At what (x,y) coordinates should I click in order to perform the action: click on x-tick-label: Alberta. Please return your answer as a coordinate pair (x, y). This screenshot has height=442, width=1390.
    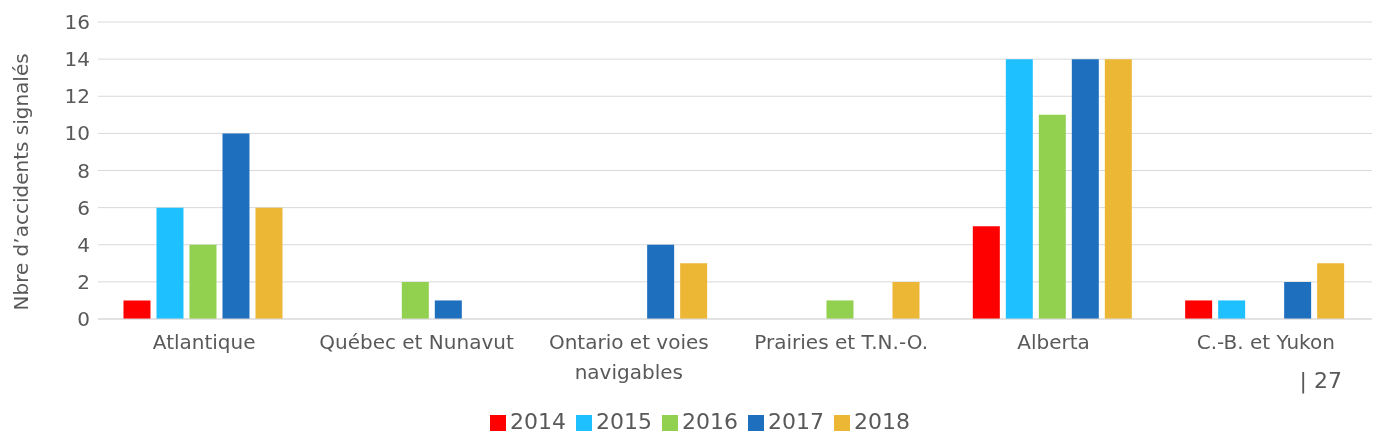
    Looking at the image, I should click on (1053, 342).